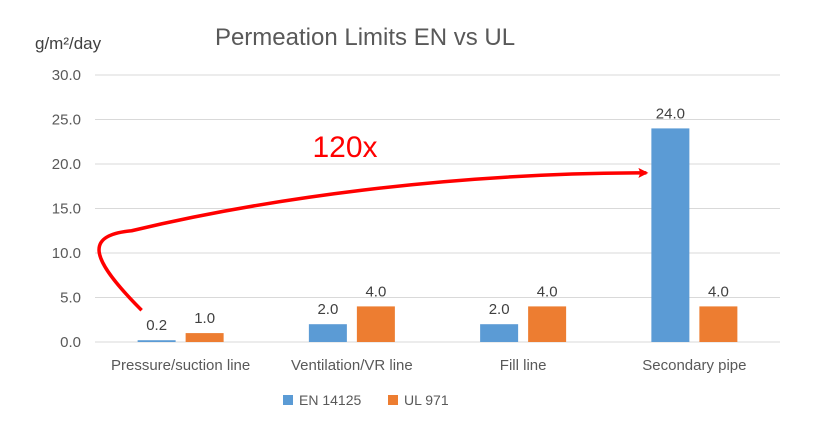  I want to click on y-axis-label: g/m²/day, so click(68, 43).